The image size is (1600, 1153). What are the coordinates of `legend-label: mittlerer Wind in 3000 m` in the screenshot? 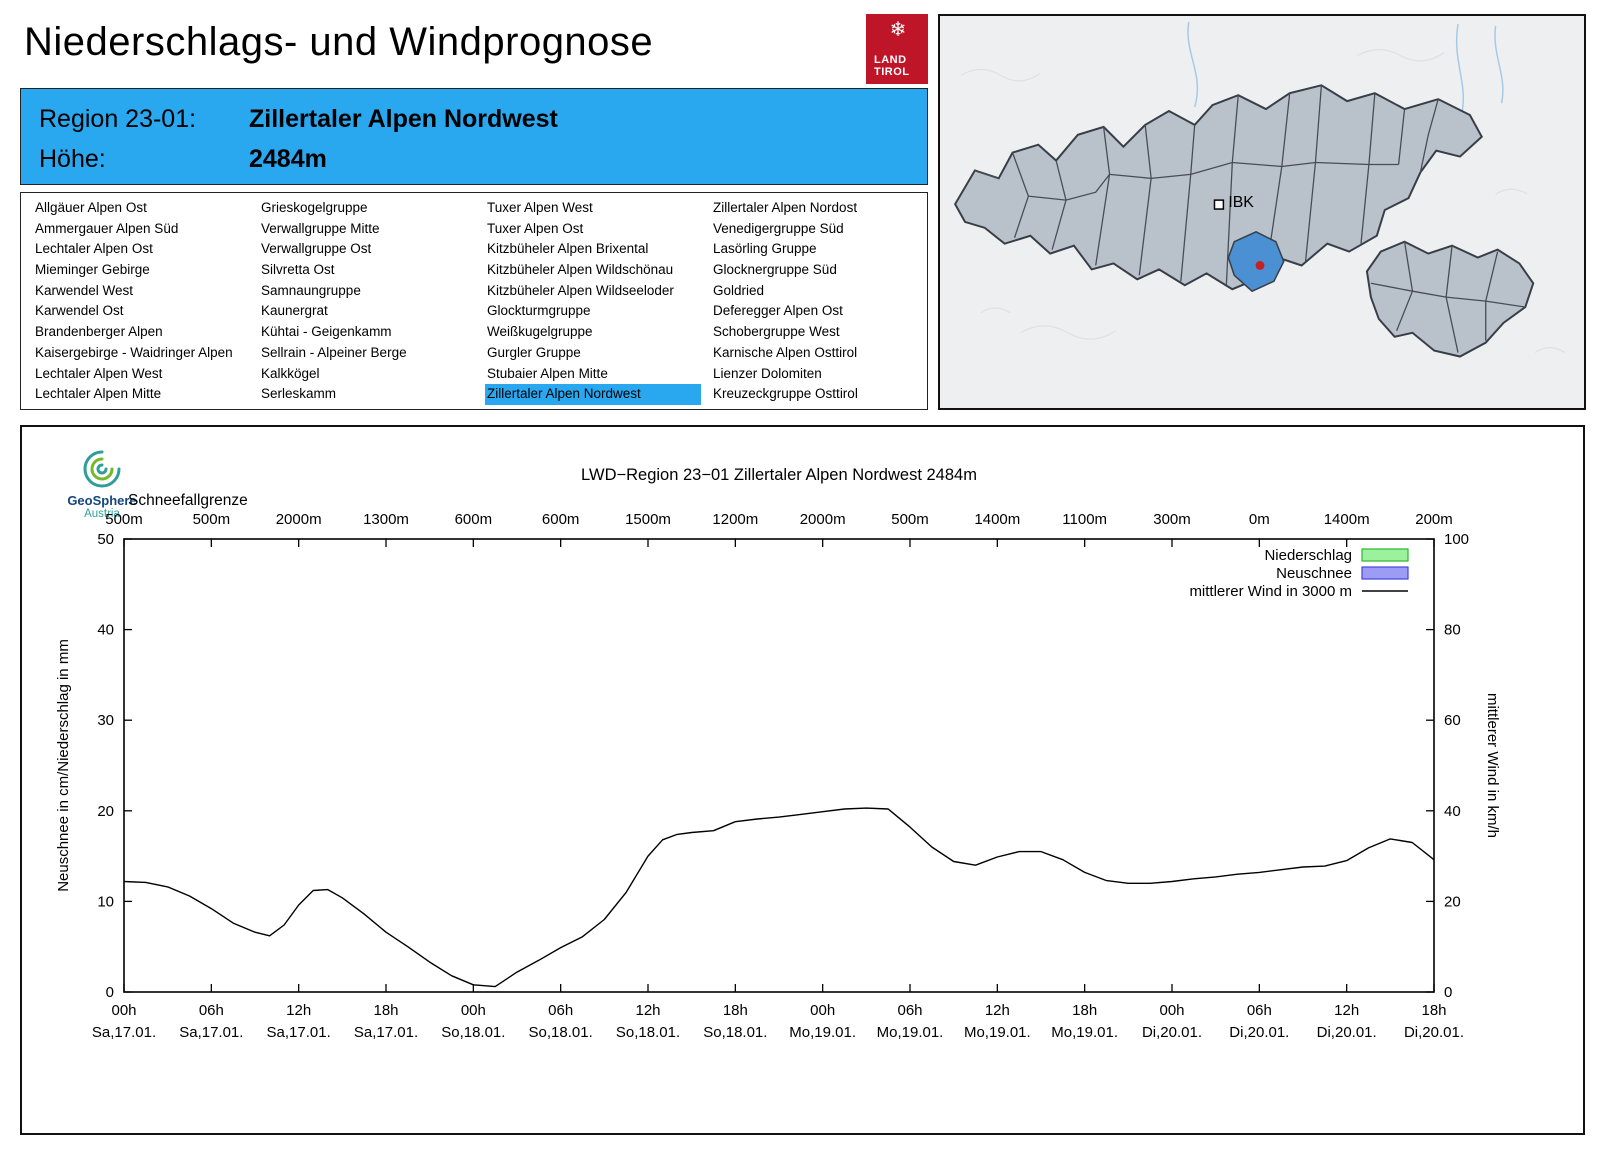 It's located at (1270, 591).